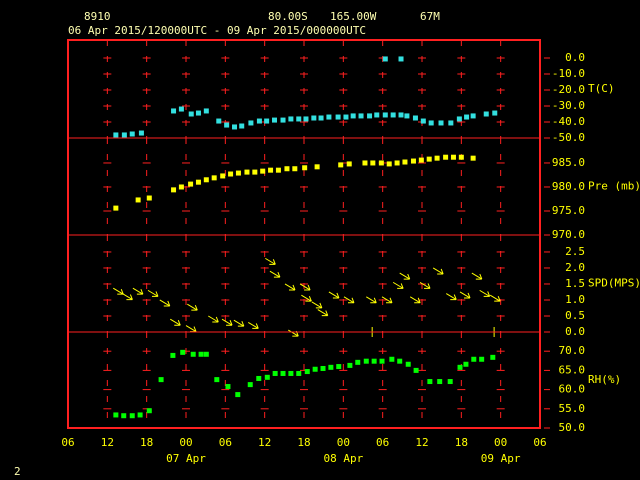 The height and width of the screenshot is (480, 640). What do you see at coordinates (575, 251) in the screenshot?
I see `y-tick-label: 2.5` at bounding box center [575, 251].